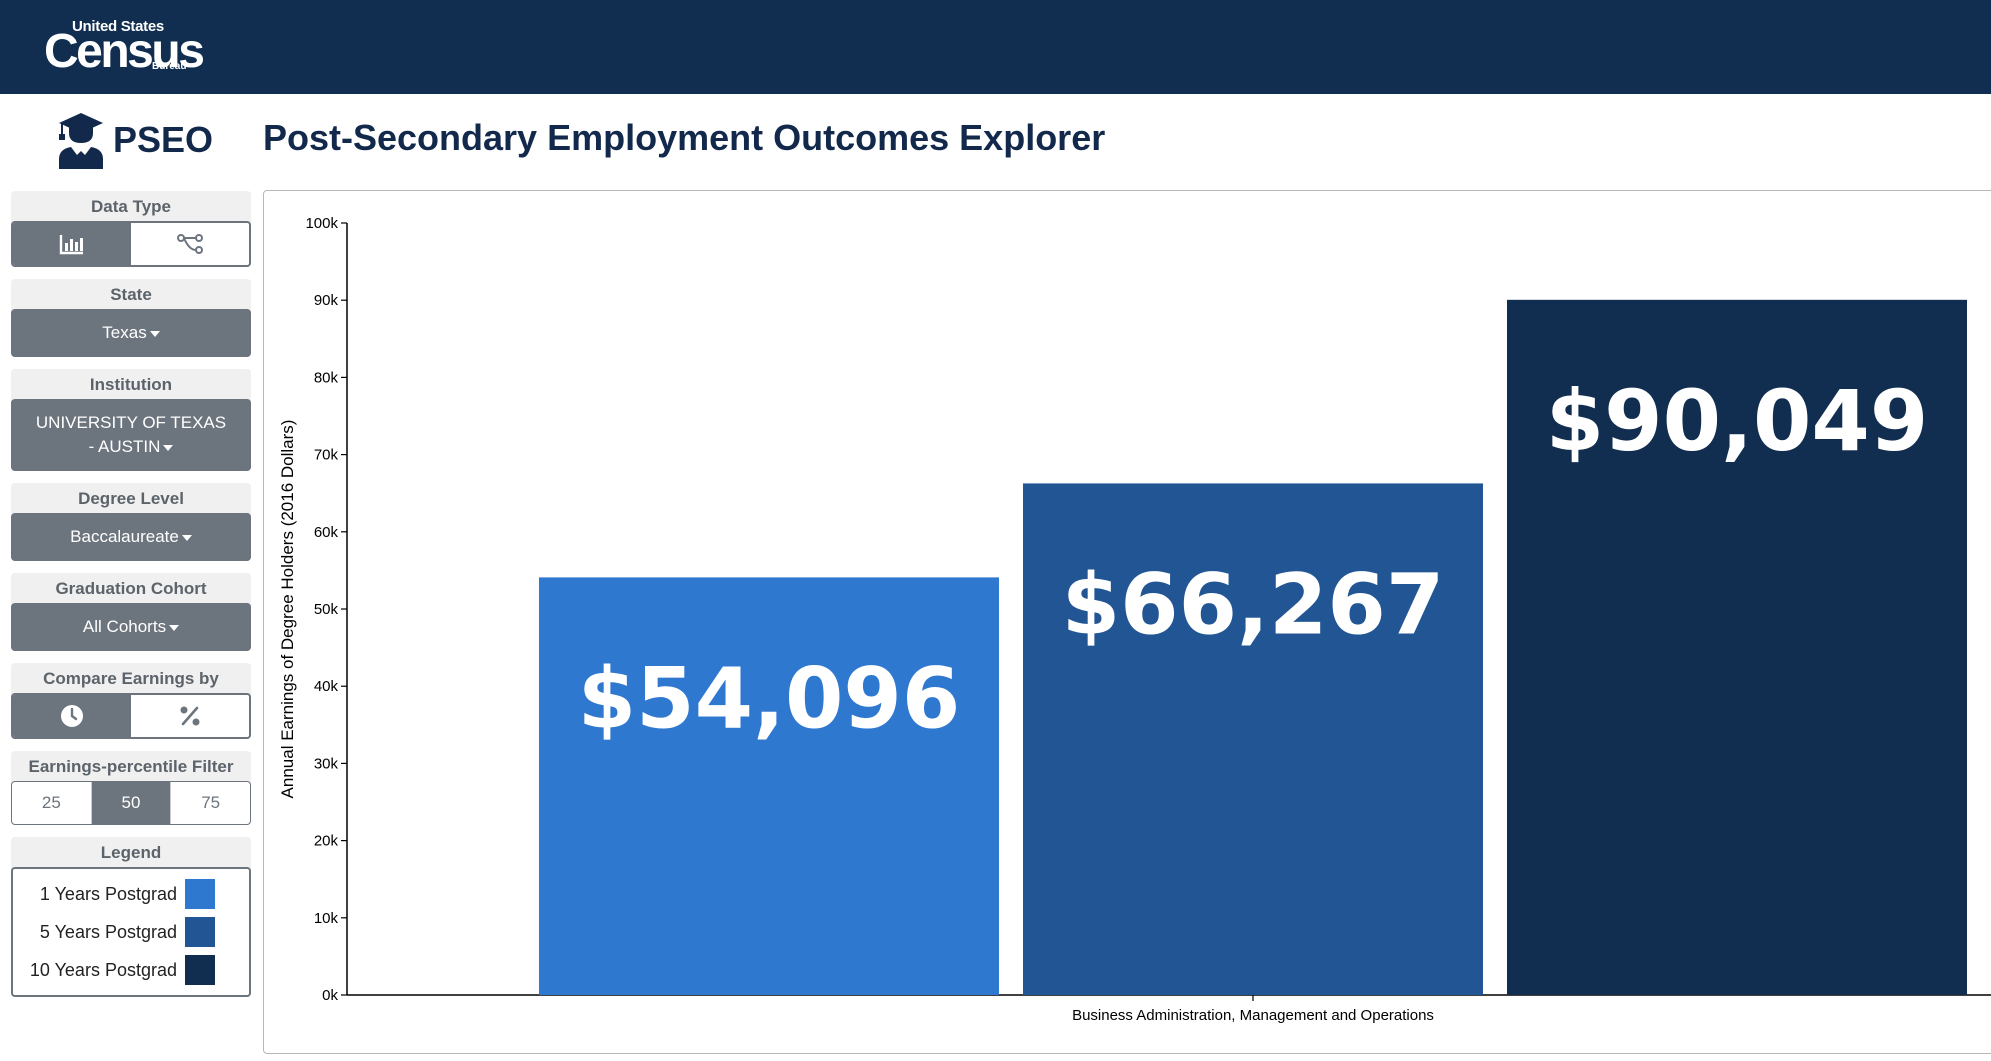  What do you see at coordinates (326, 918) in the screenshot?
I see `y-tick-label: 10k` at bounding box center [326, 918].